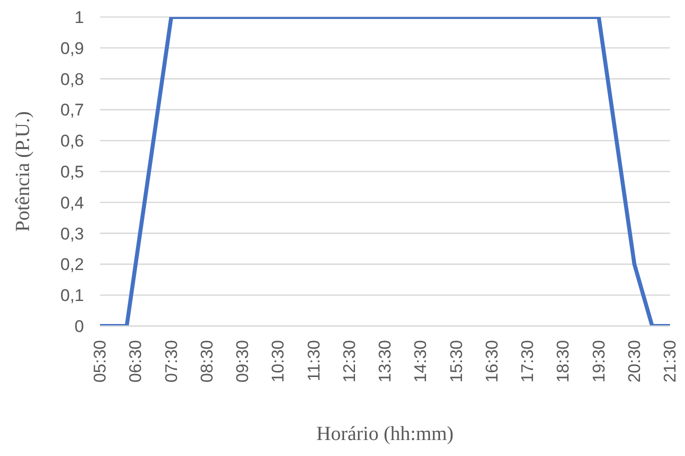 The image size is (685, 456). I want to click on x-tick-label: 07:30, so click(171, 361).